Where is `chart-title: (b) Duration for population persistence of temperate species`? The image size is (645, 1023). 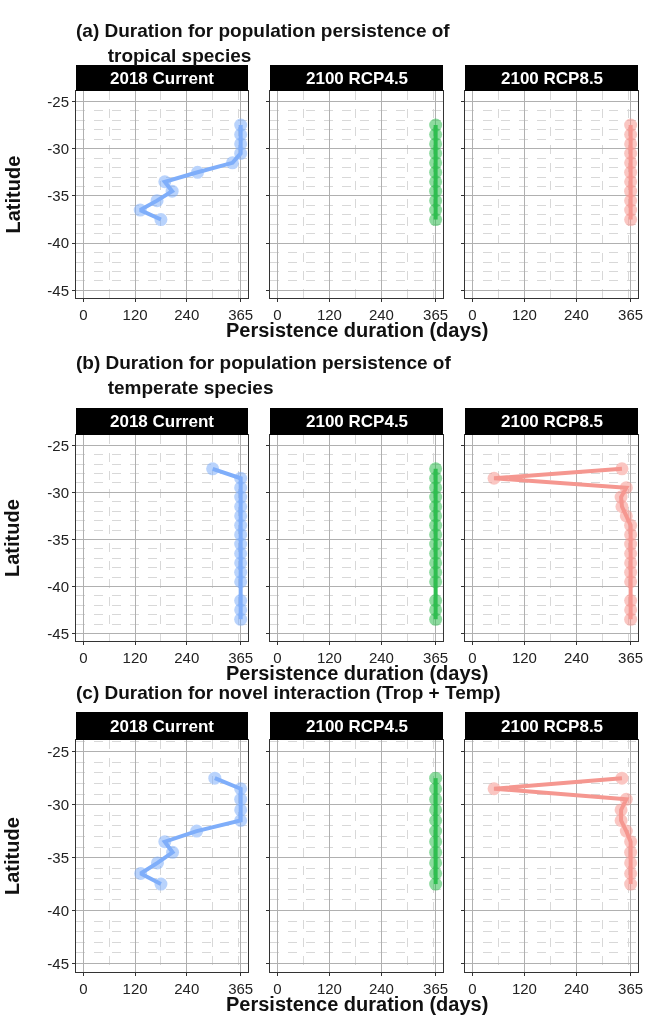
chart-title: (b) Duration for population persistence of temperate species is located at coordinates (264, 375).